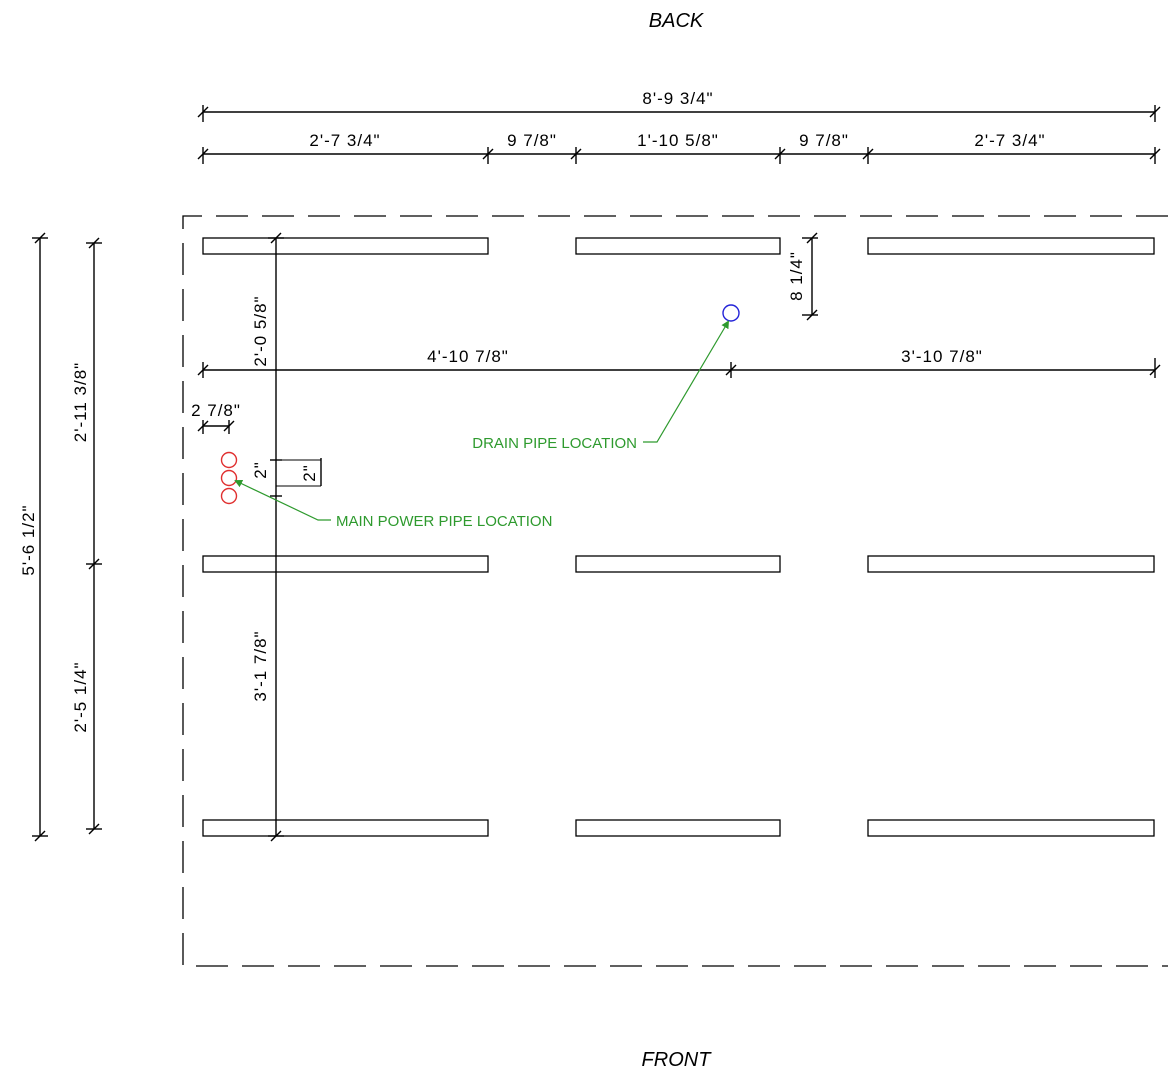 The width and height of the screenshot is (1168, 1073). I want to click on power-offset-dimension: 2 7/8", so click(216, 417).